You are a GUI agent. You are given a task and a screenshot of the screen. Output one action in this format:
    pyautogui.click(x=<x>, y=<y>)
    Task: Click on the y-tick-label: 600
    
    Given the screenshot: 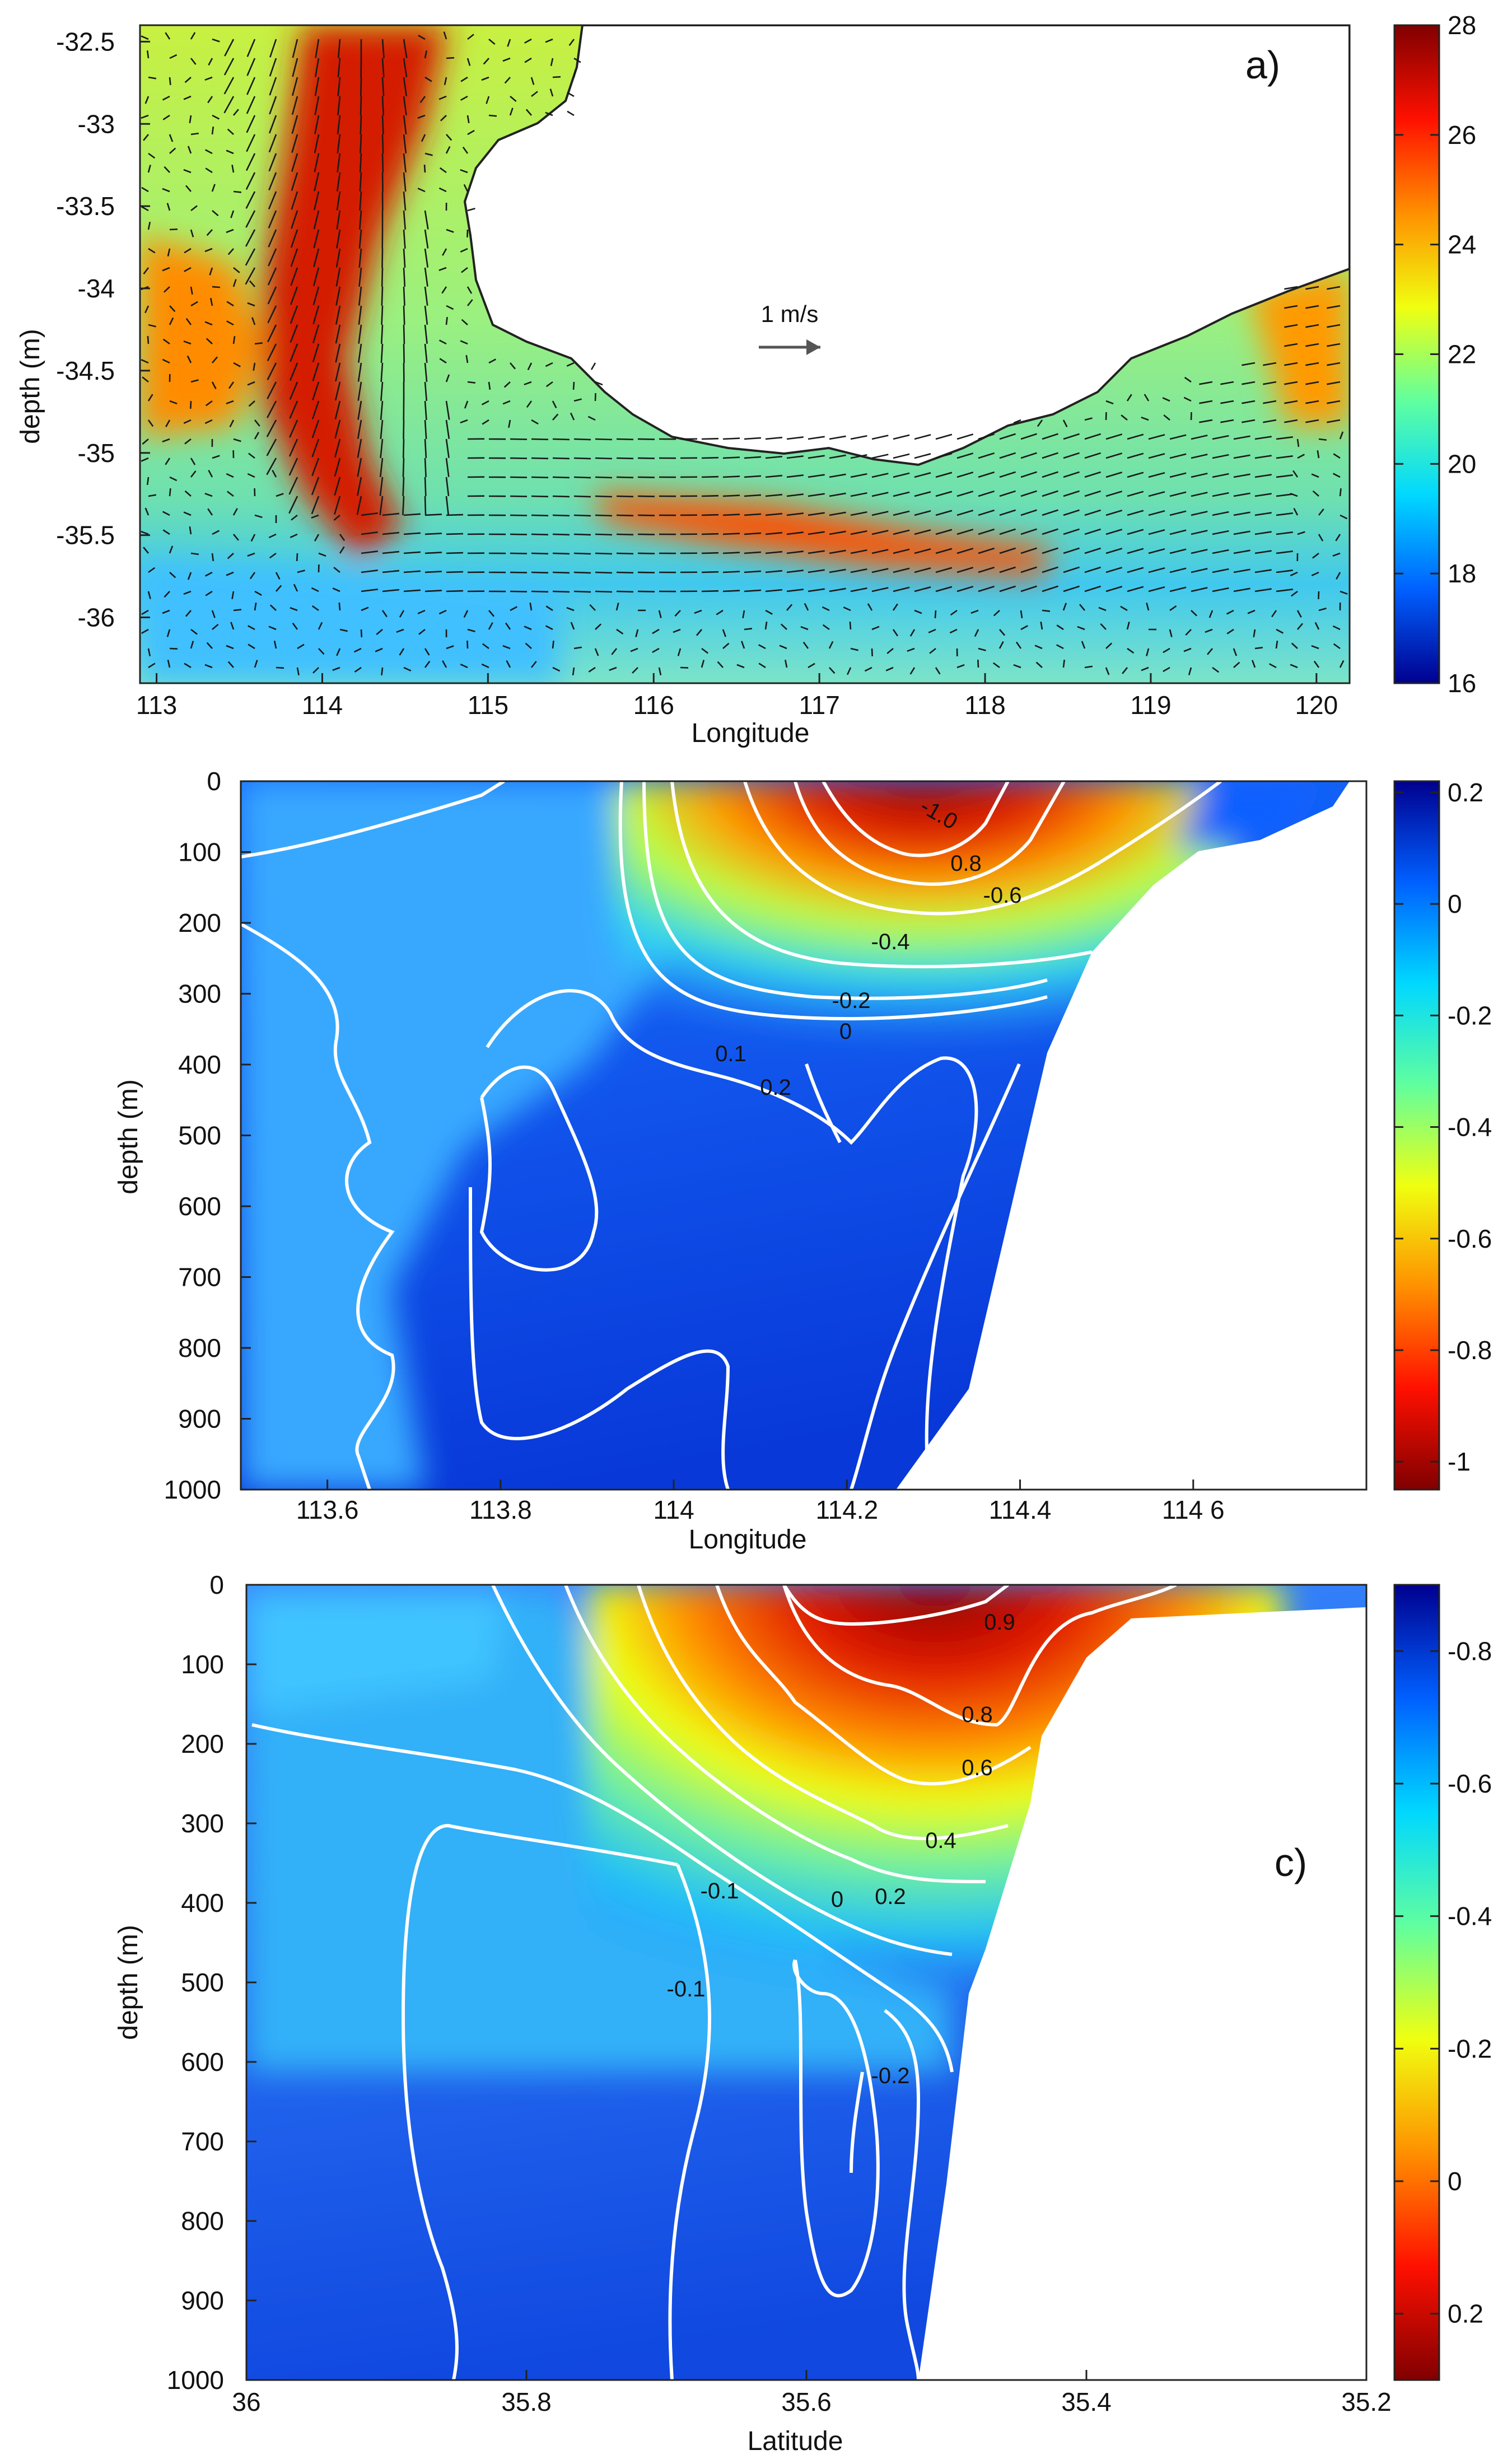 What is the action you would take?
    pyautogui.click(x=203, y=2061)
    